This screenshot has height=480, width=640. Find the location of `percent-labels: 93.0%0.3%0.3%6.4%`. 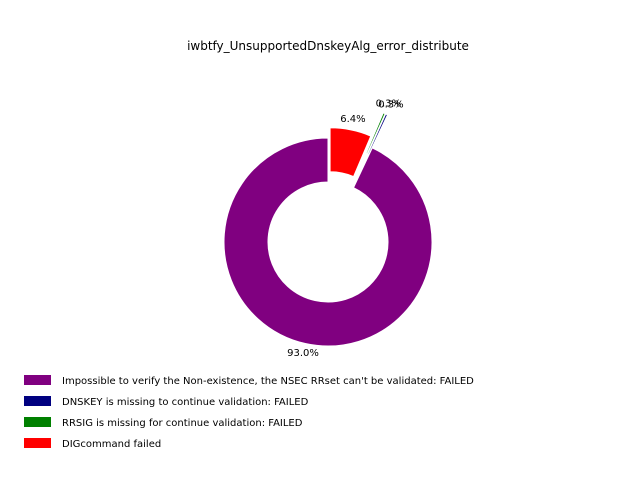

percent-labels: 93.0%0.3%0.3%6.4% is located at coordinates (345, 228).